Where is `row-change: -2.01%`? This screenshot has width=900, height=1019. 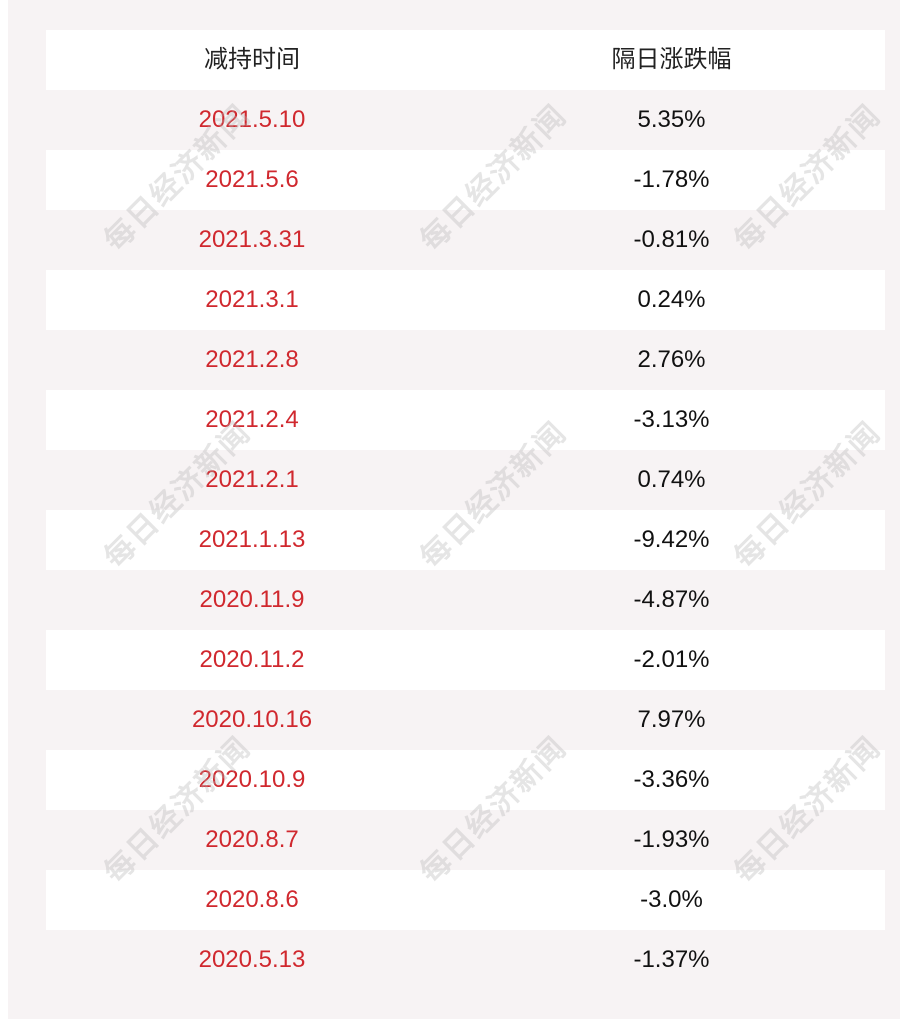
row-change: -2.01% is located at coordinates (671, 659).